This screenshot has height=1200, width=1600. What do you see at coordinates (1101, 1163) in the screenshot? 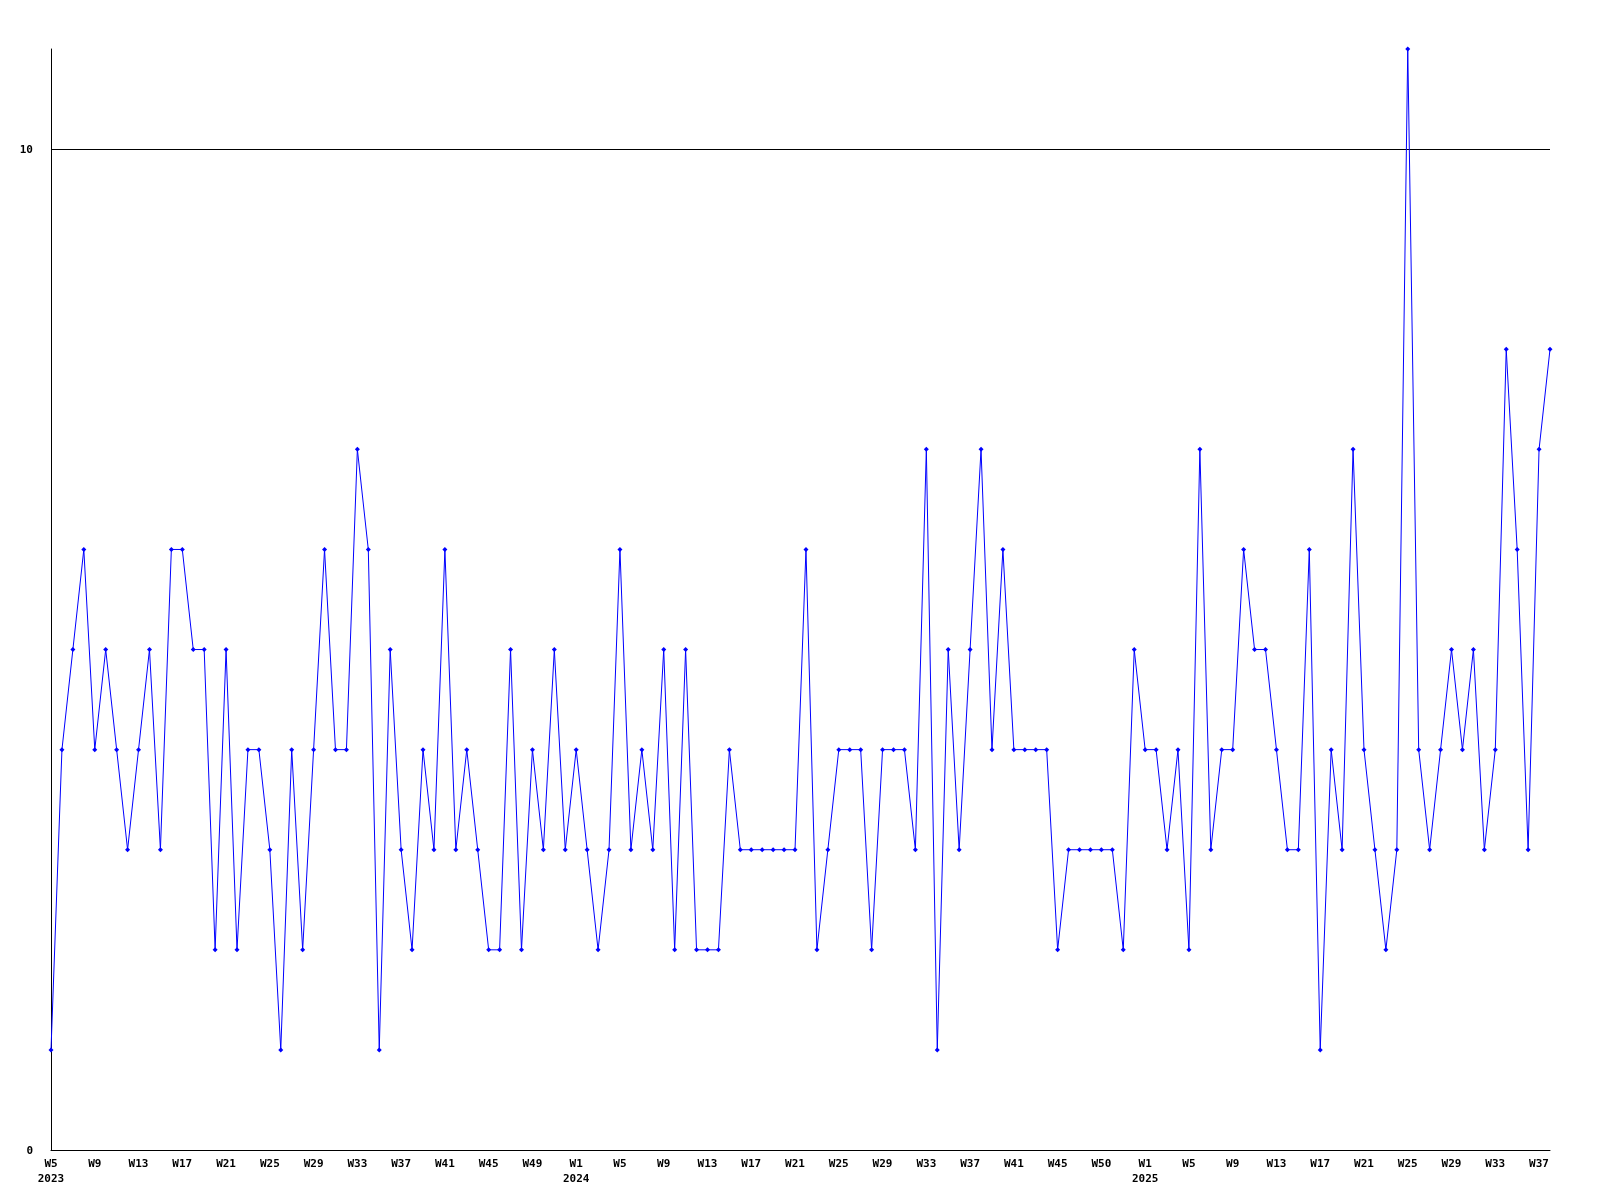
I see `x-tick-label: W50` at bounding box center [1101, 1163].